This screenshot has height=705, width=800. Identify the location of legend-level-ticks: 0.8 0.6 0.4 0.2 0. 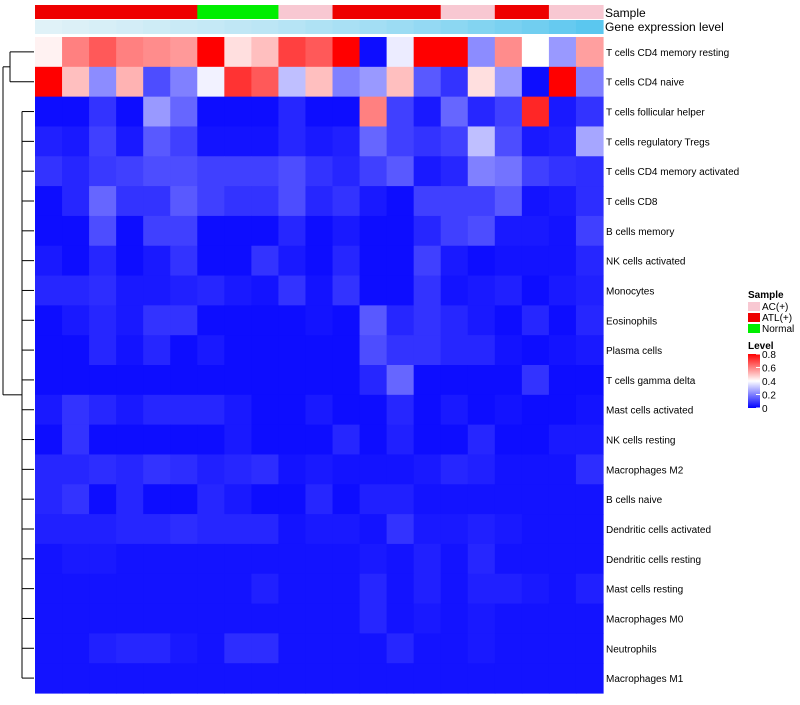
(766, 382).